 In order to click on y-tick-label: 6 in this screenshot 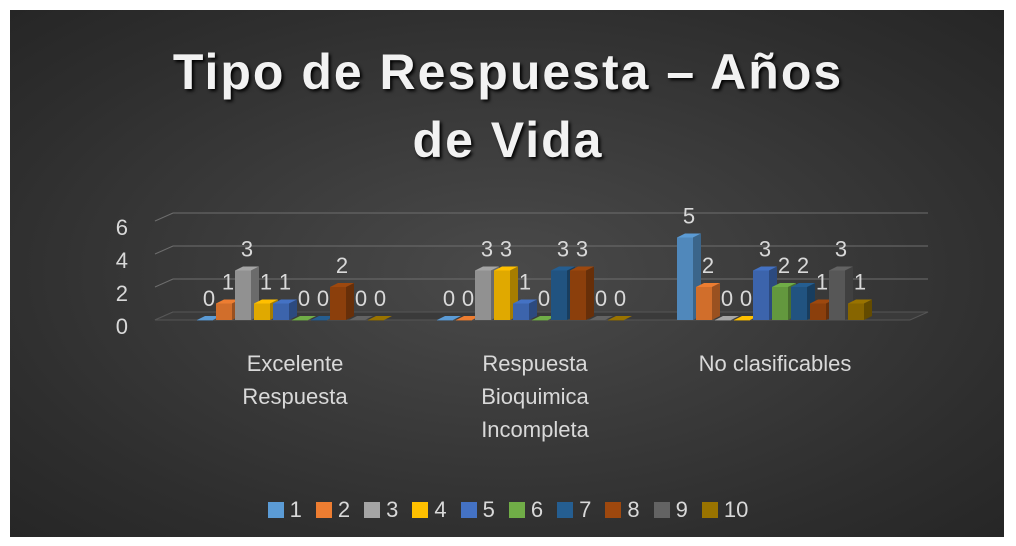, I will do `click(122, 227)`.